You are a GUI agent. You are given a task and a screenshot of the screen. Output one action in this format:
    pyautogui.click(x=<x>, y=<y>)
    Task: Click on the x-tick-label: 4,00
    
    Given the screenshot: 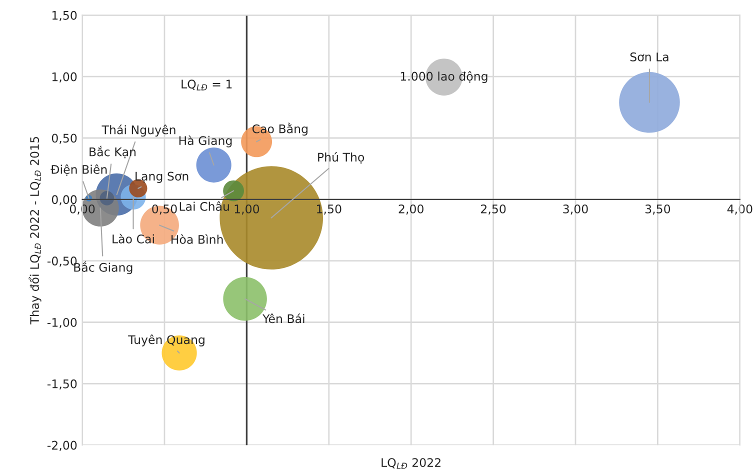 What is the action you would take?
    pyautogui.click(x=739, y=209)
    